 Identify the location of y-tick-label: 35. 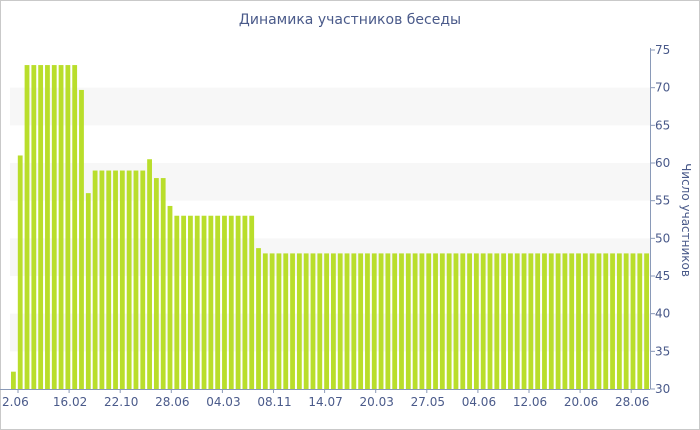
(662, 351).